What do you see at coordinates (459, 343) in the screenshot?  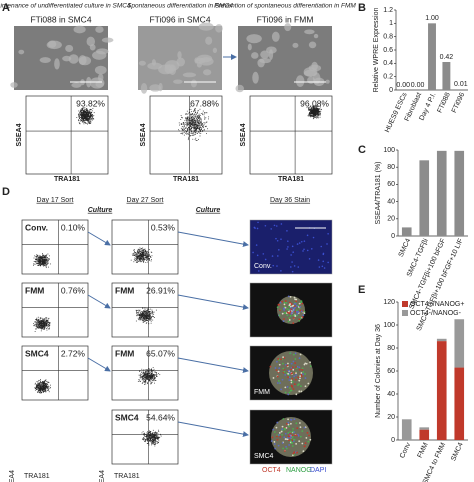 I see `bar-segment` at bounding box center [459, 343].